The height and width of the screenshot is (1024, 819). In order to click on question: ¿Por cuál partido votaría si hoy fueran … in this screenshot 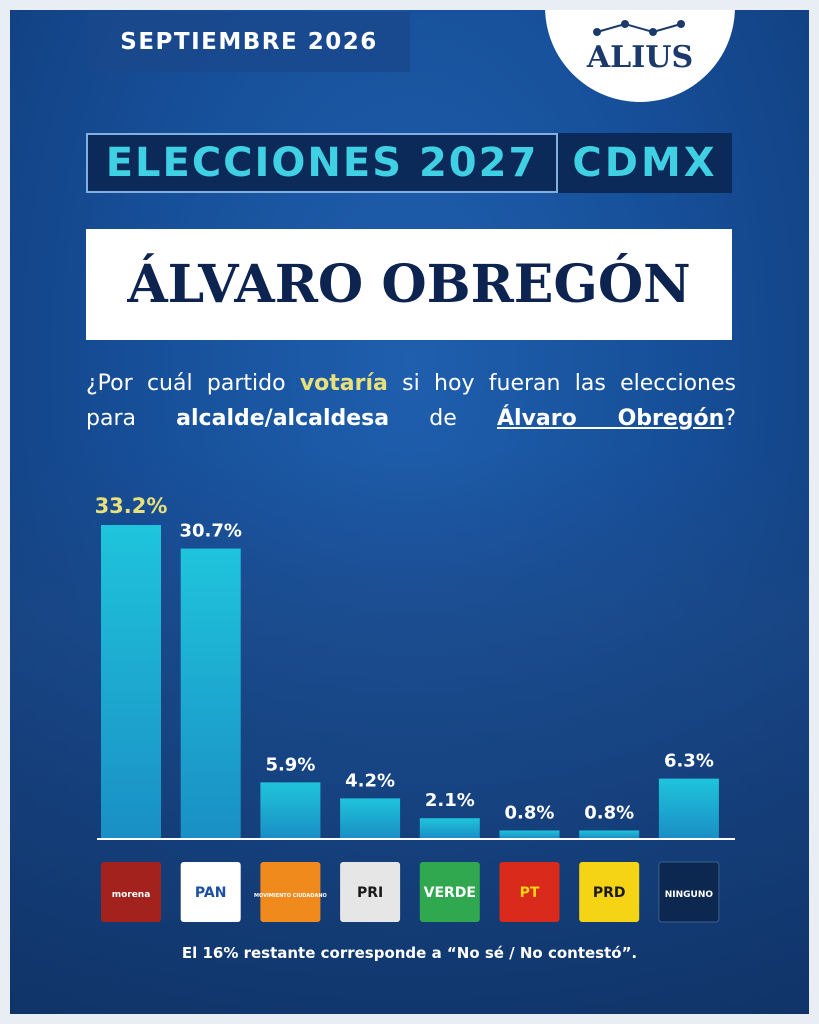, I will do `click(411, 401)`.